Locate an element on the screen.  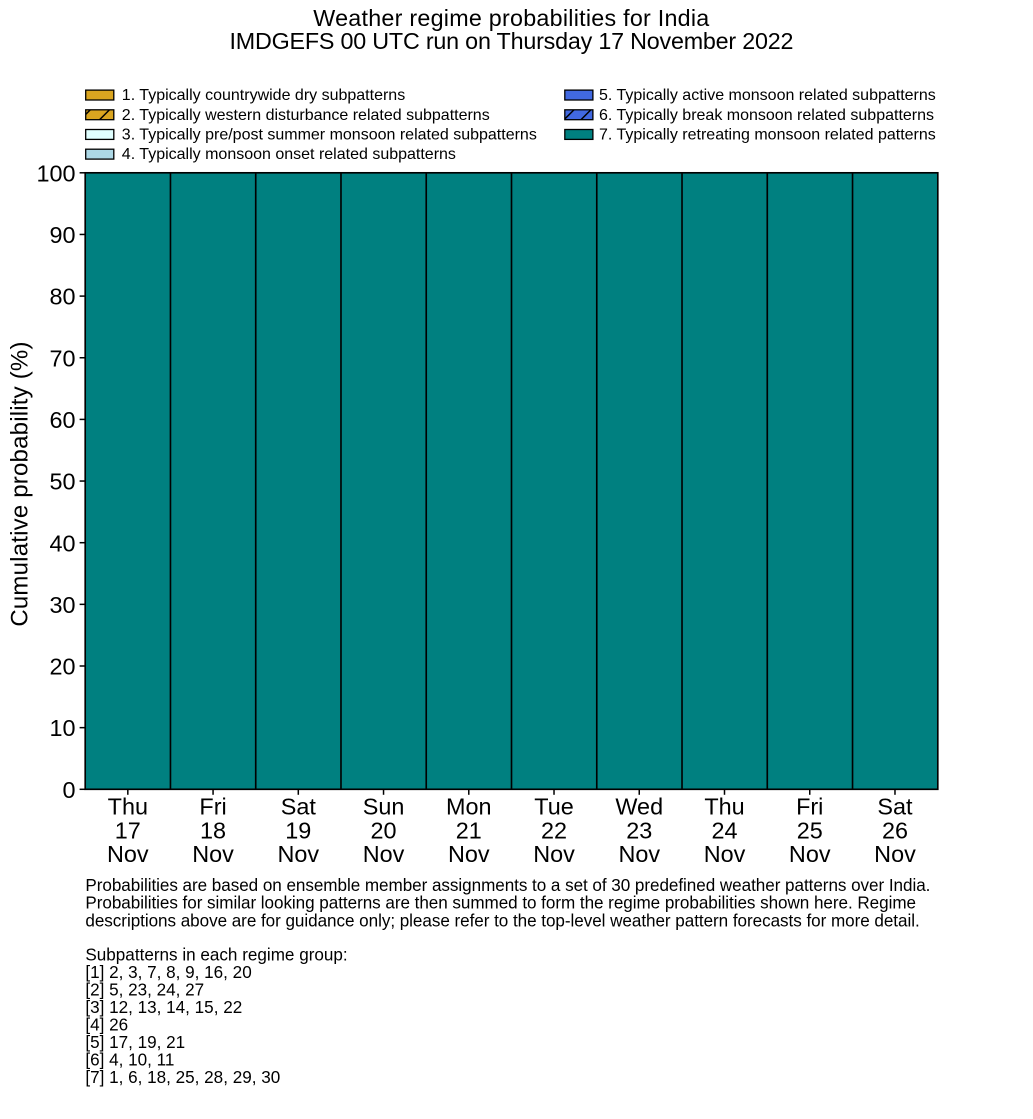
svg-text: 18 is located at coordinates (213, 830).